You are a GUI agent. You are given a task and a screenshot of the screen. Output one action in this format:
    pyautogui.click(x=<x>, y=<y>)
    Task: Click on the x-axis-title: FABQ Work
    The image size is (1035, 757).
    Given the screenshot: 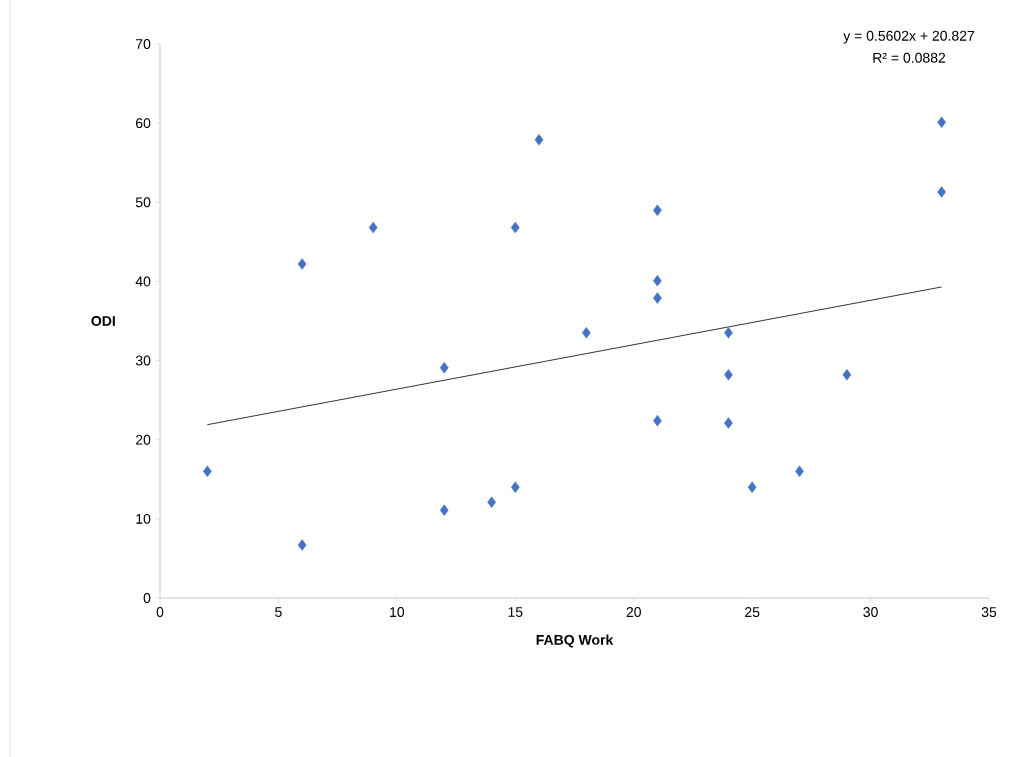 What is the action you would take?
    pyautogui.click(x=575, y=641)
    